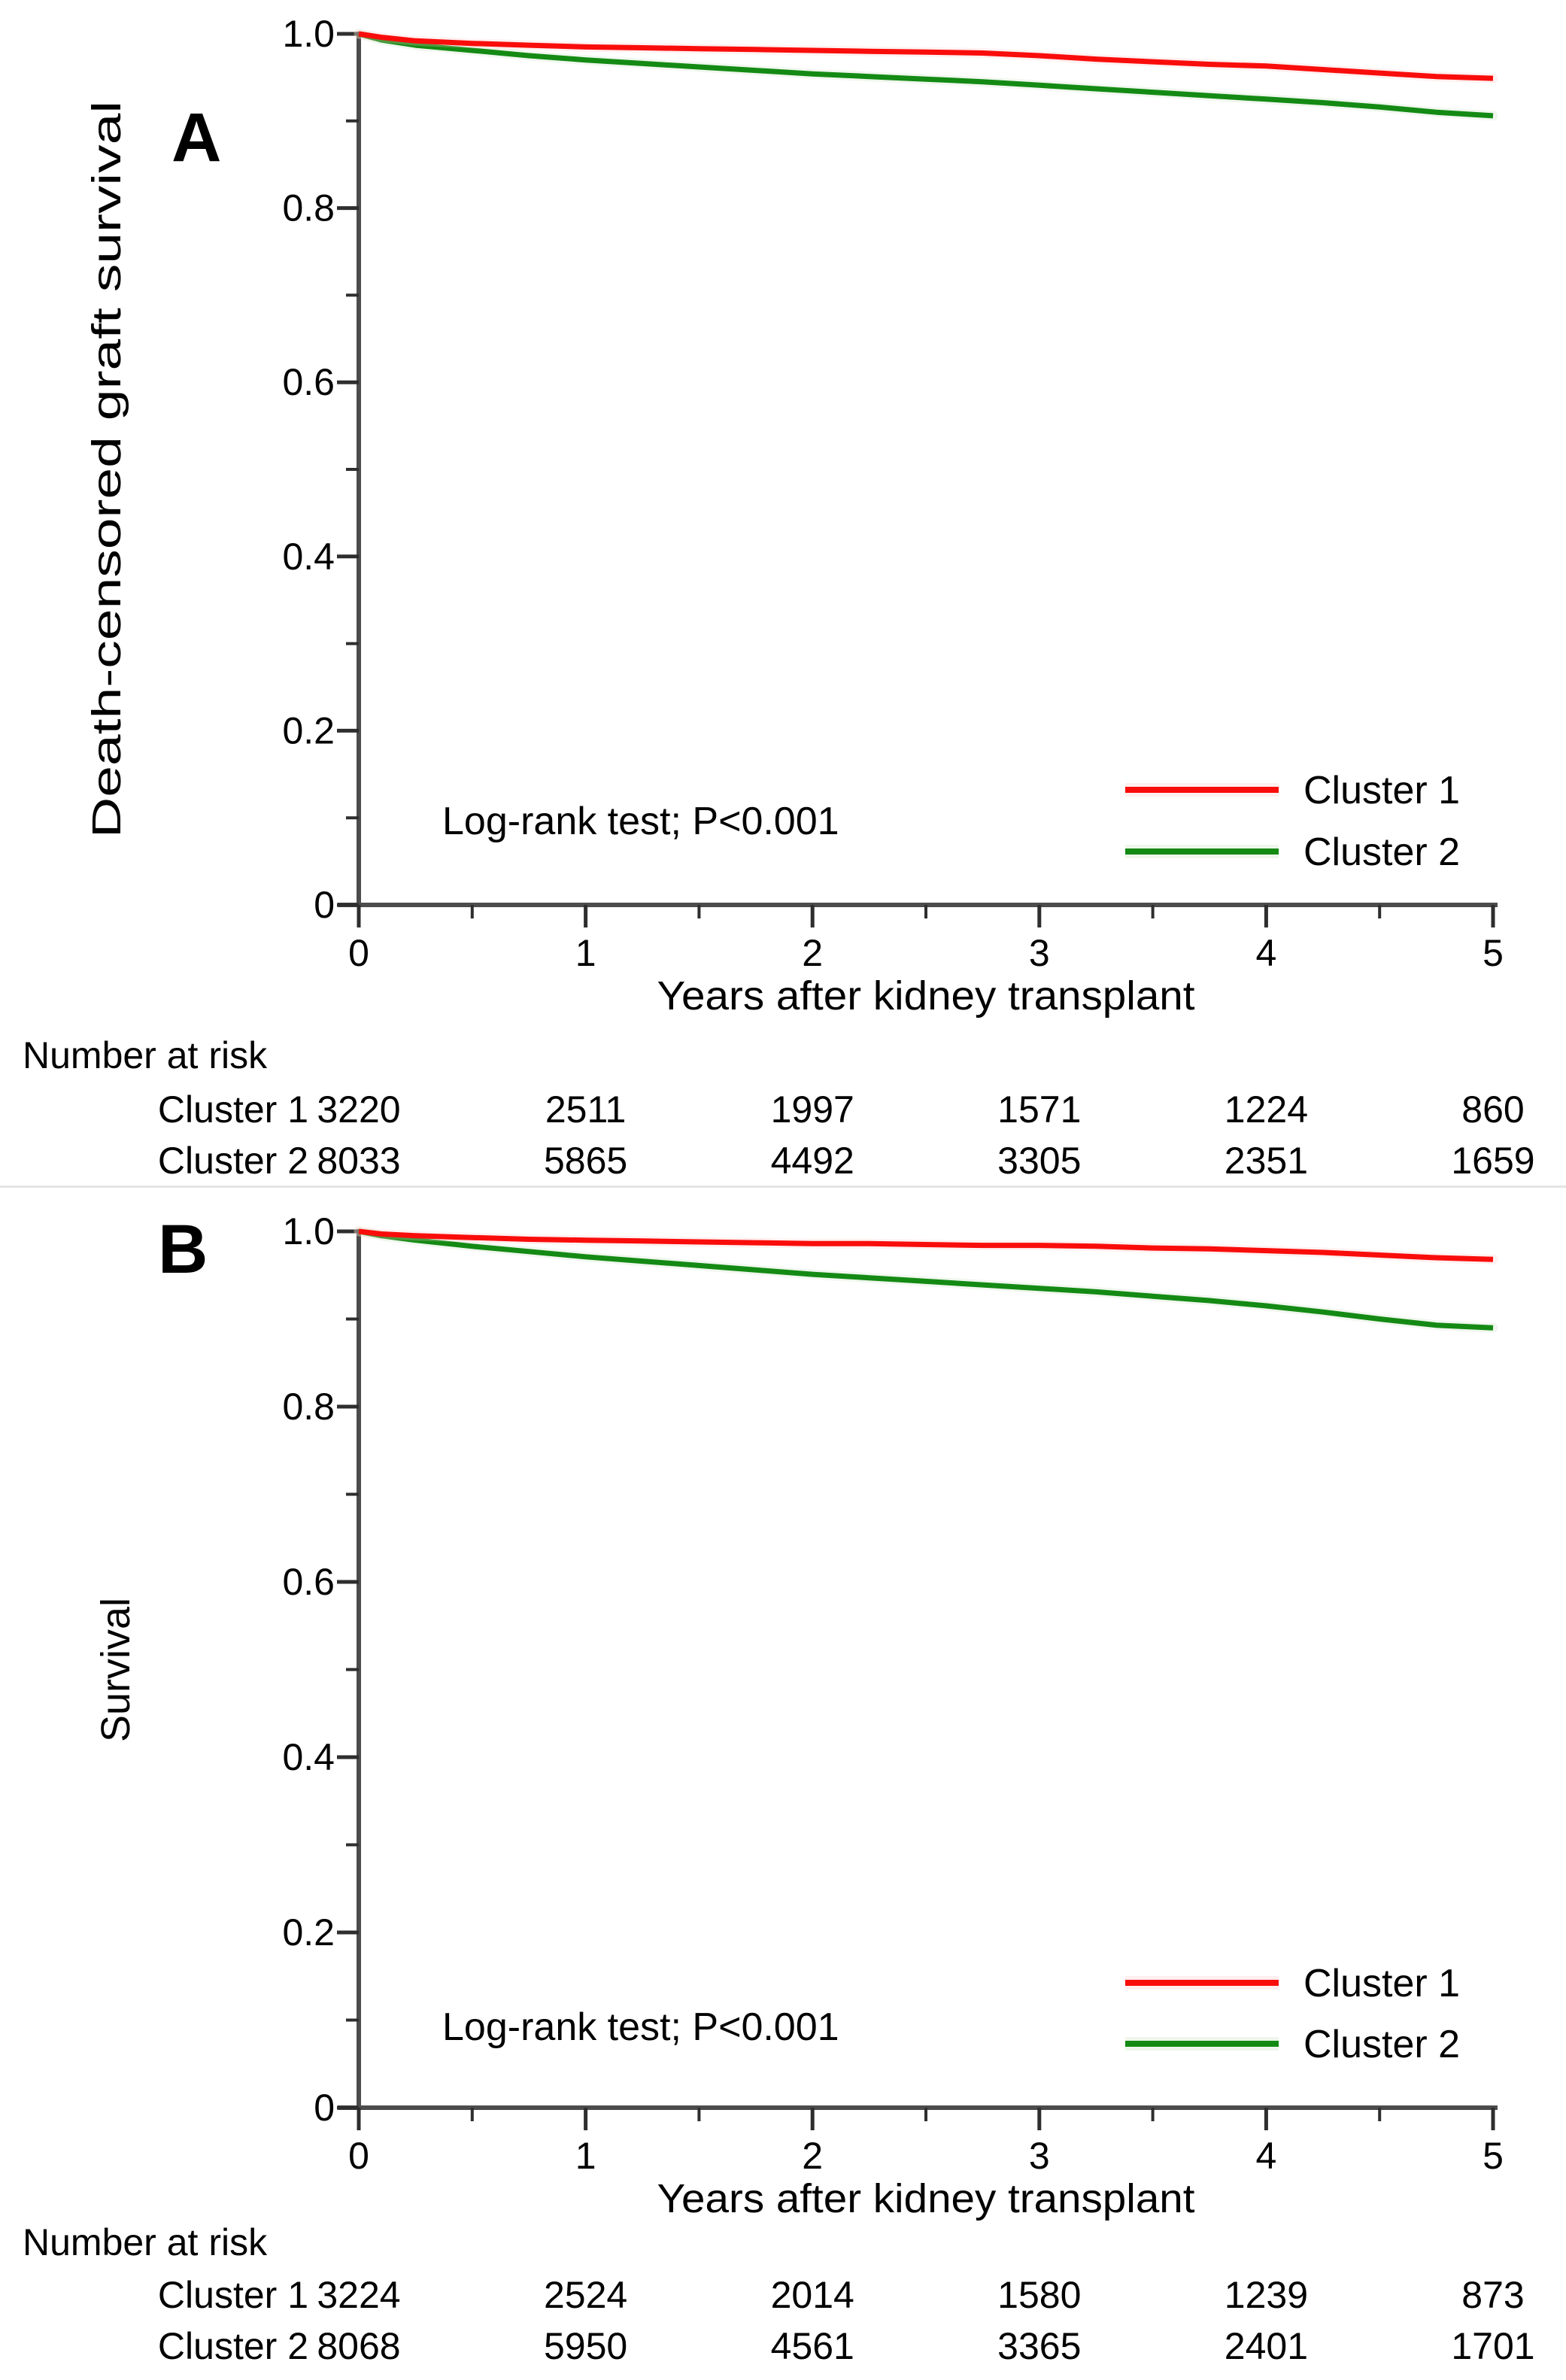 The image size is (1566, 2380). Describe the element at coordinates (358, 2346) in the screenshot. I see `risk-value: 8068` at that location.